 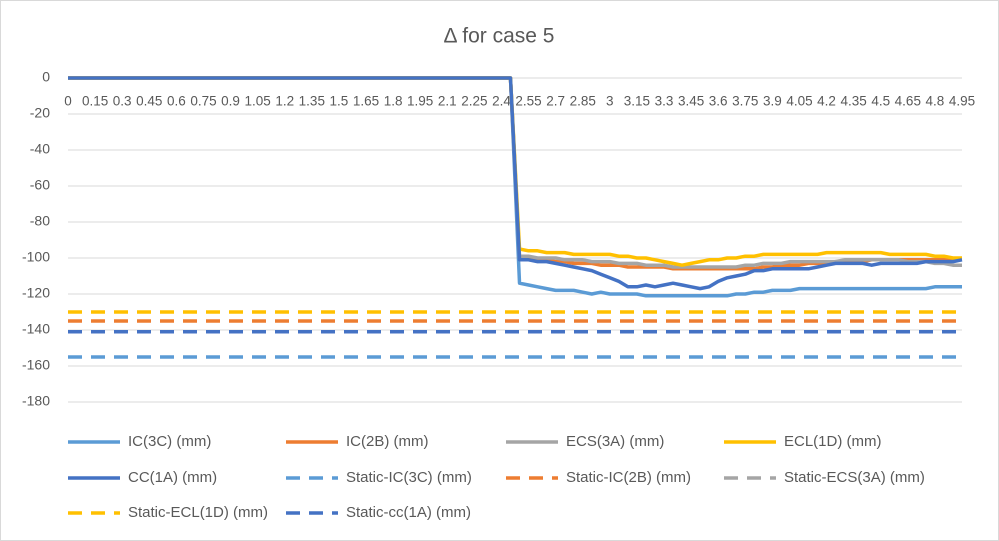 What do you see at coordinates (387, 441) in the screenshot?
I see `legend-label: IC(2B) (mm)` at bounding box center [387, 441].